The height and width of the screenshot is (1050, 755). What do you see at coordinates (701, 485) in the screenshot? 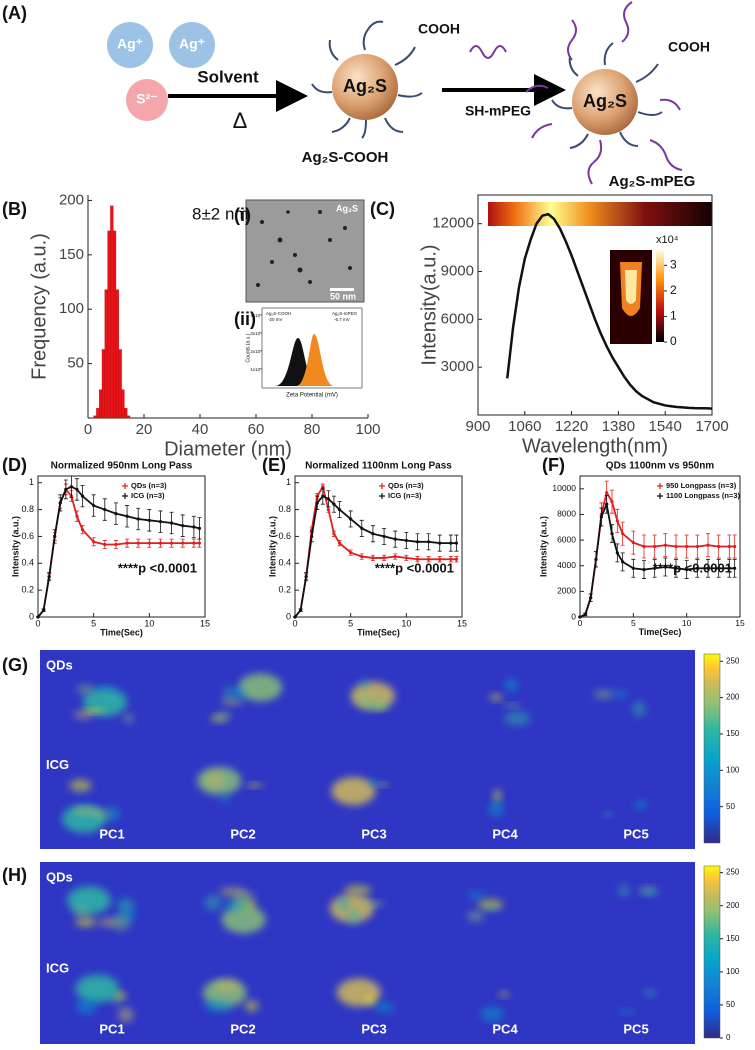
I see `legend-label: 950 Longpass (n=3)` at bounding box center [701, 485].